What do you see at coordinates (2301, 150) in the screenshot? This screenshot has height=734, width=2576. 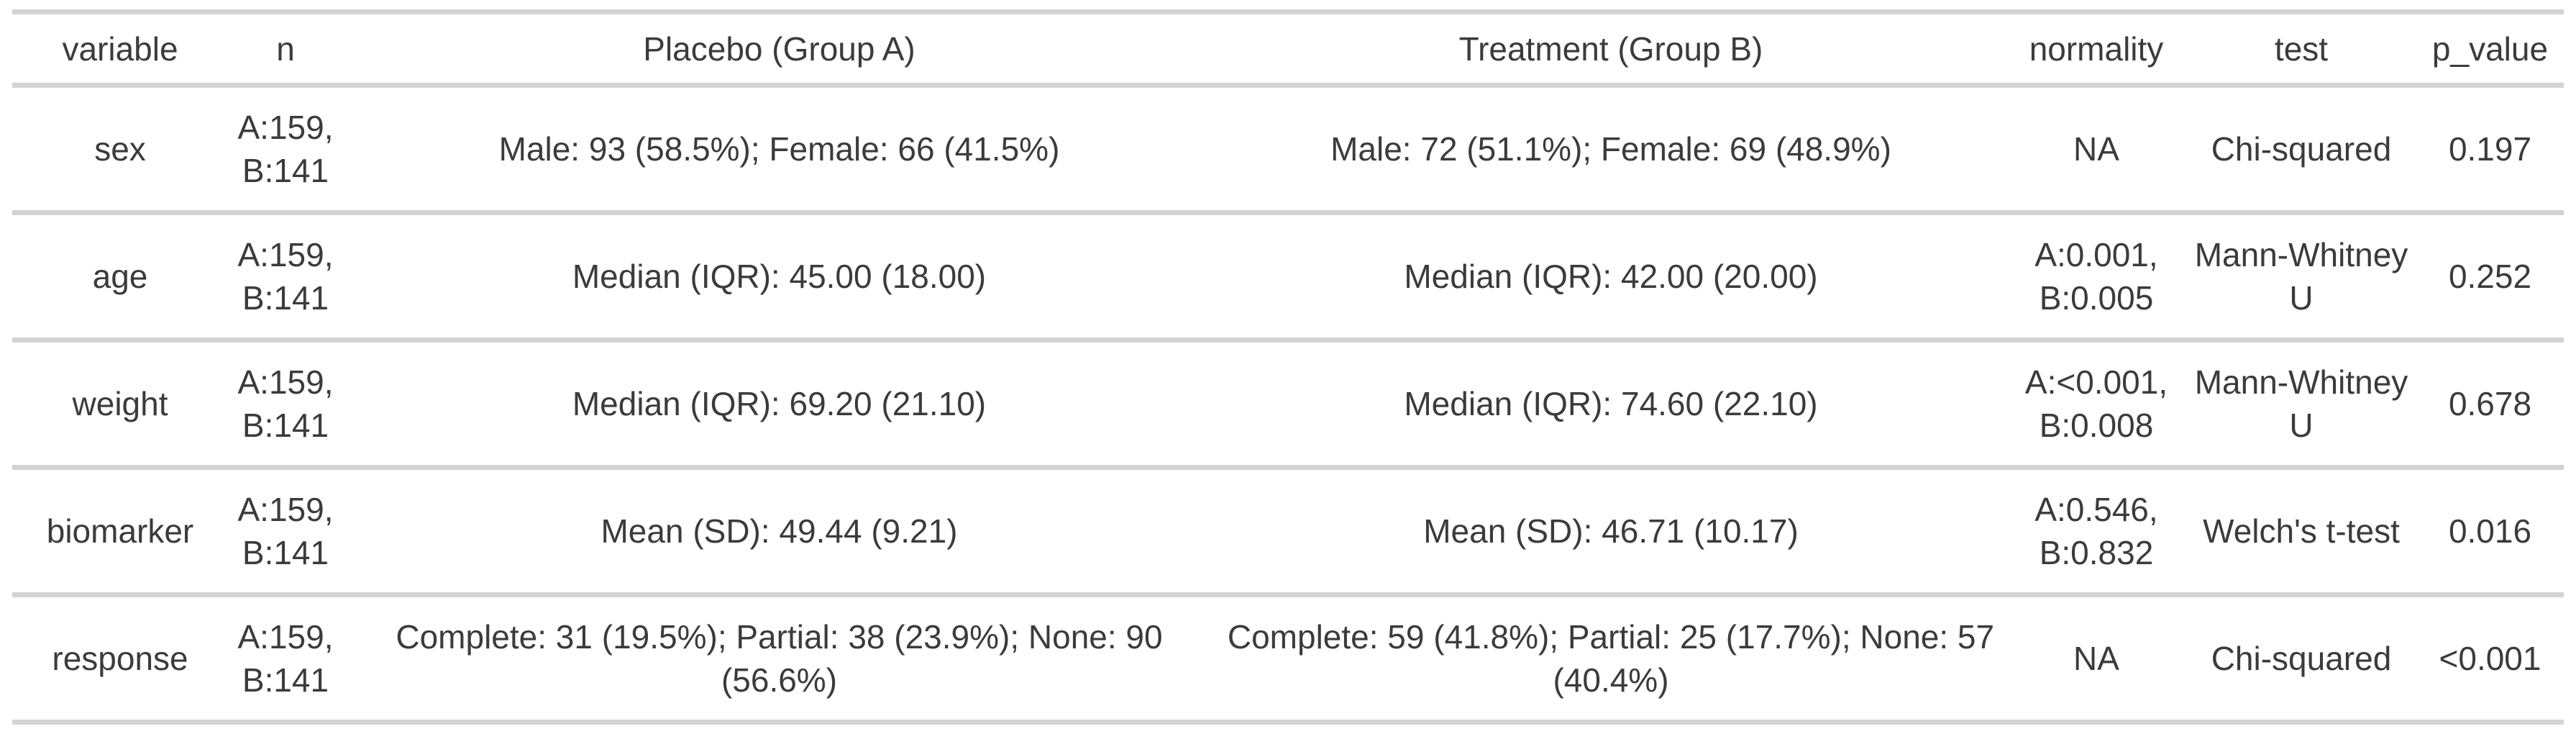 I see `cell-sex-test: Chi-squared` at bounding box center [2301, 150].